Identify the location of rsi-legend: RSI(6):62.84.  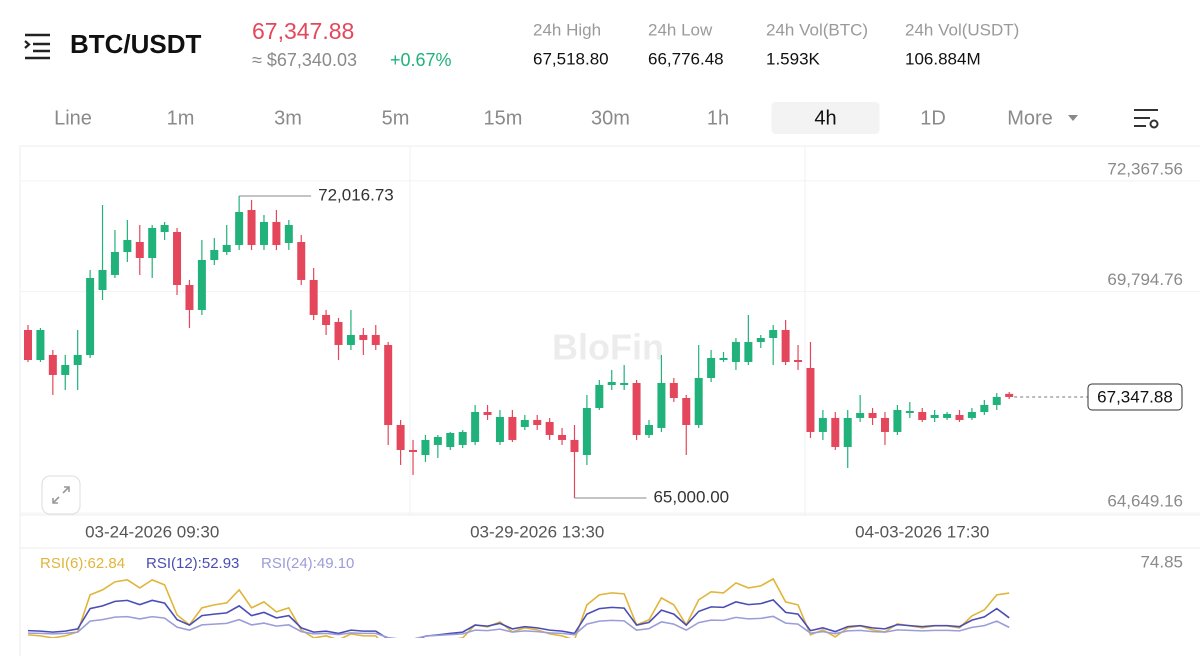
(82, 563).